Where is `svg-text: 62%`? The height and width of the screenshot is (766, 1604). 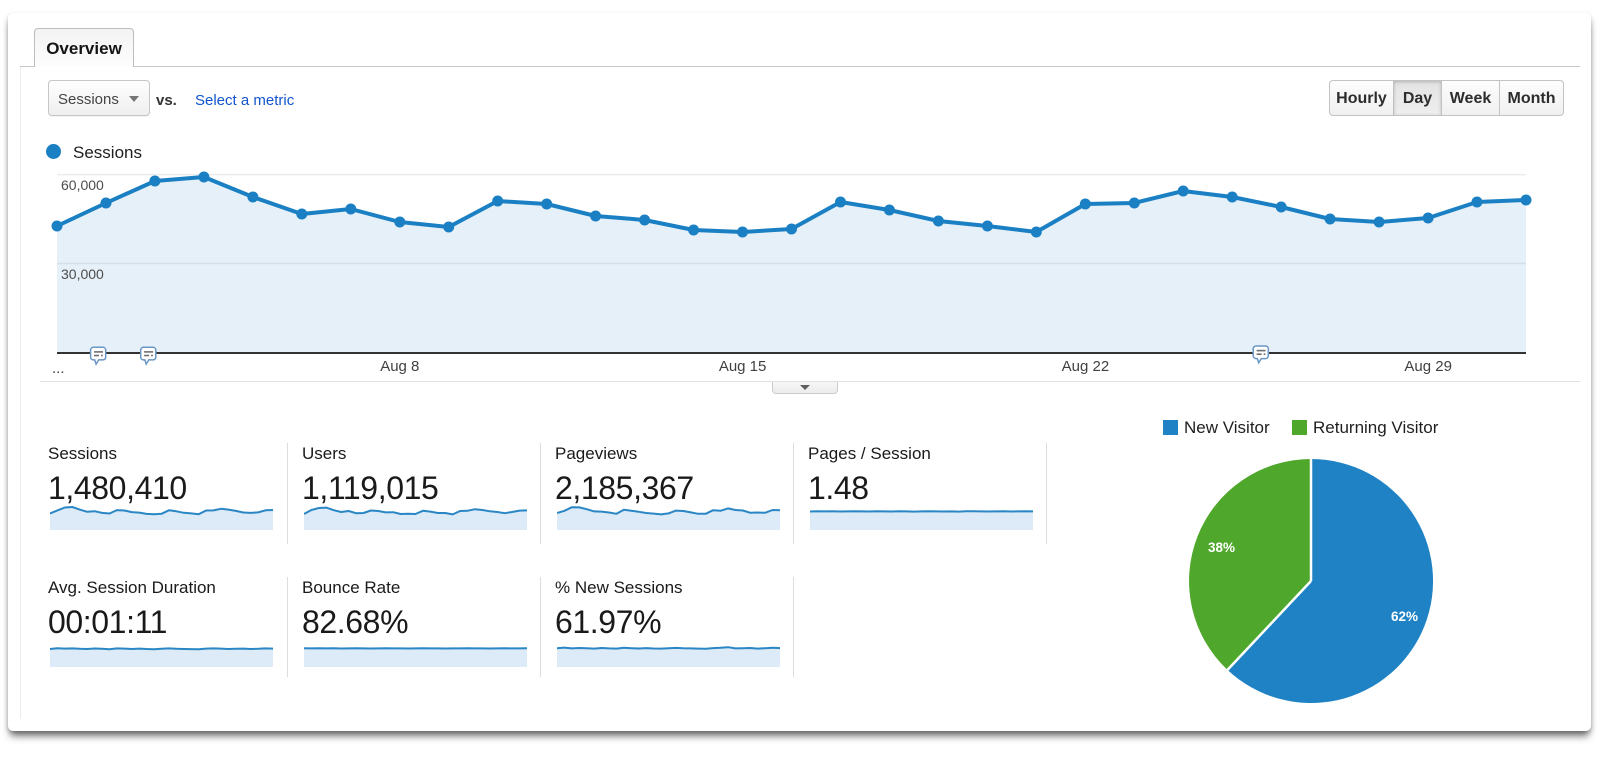 svg-text: 62% is located at coordinates (1404, 616).